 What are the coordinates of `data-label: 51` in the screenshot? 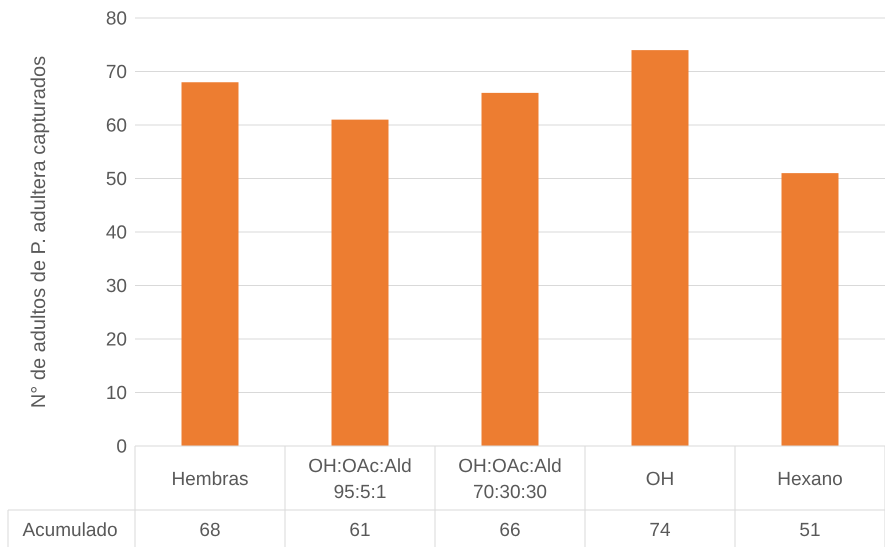 It's located at (810, 530).